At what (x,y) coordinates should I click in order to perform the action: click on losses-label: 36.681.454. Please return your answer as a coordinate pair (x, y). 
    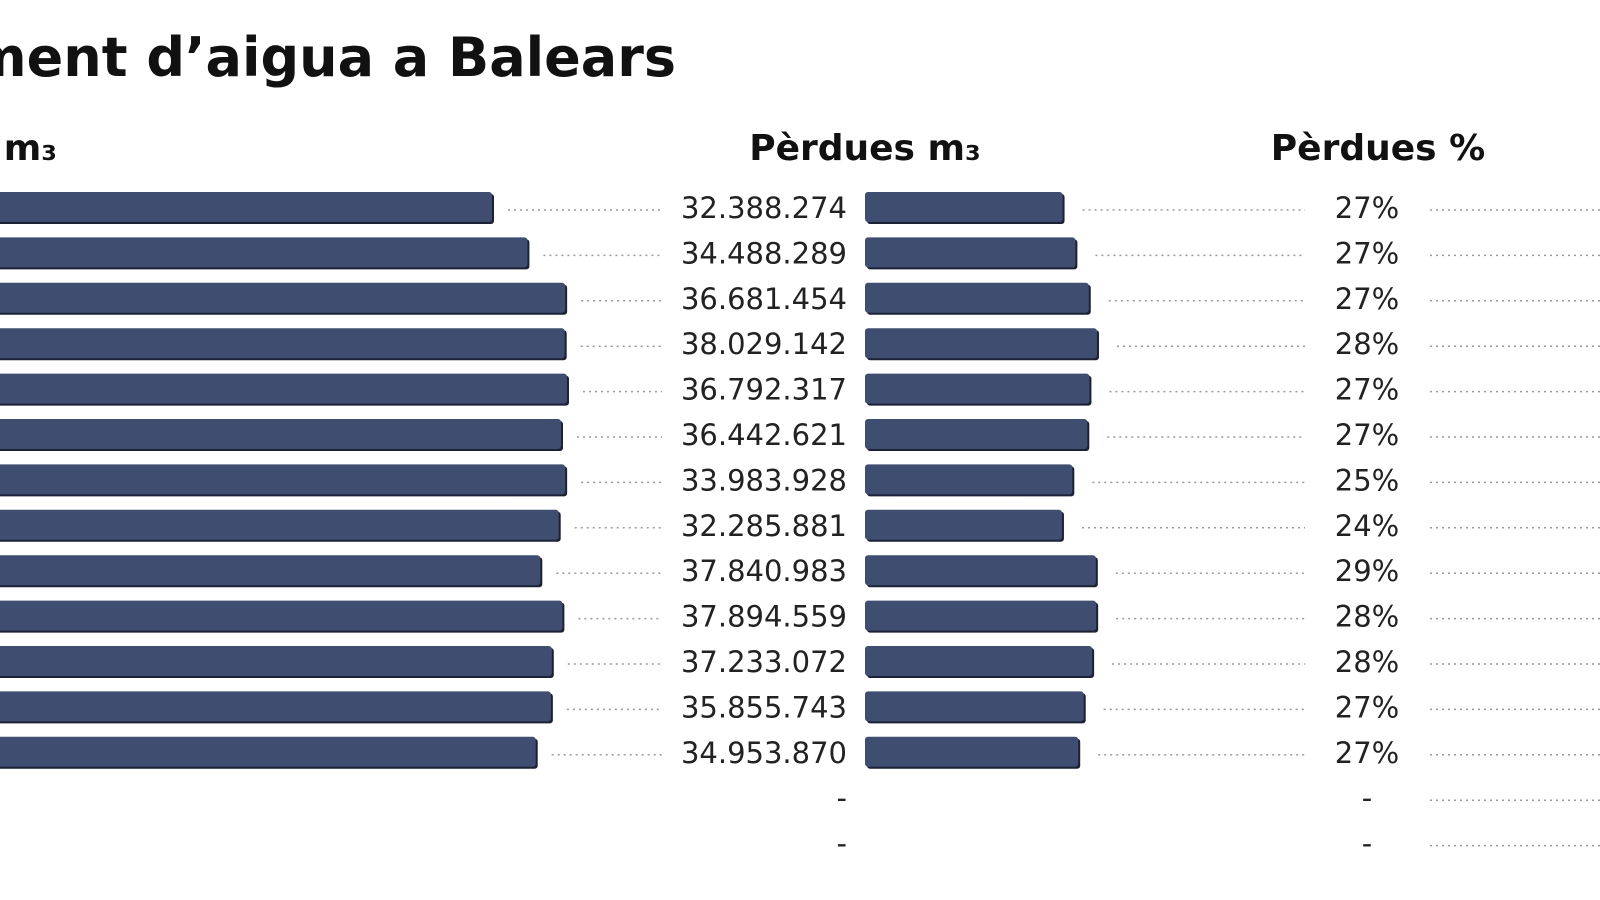
    Looking at the image, I should click on (764, 299).